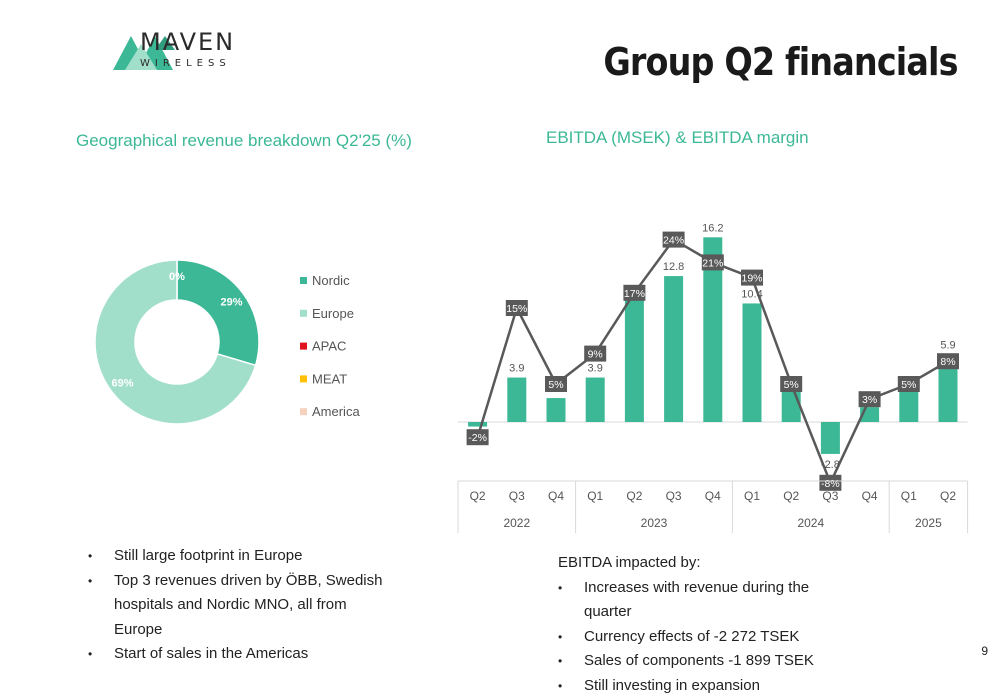 This screenshot has width=1000, height=698. I want to click on bar-value-label: 10.4, so click(751, 294).